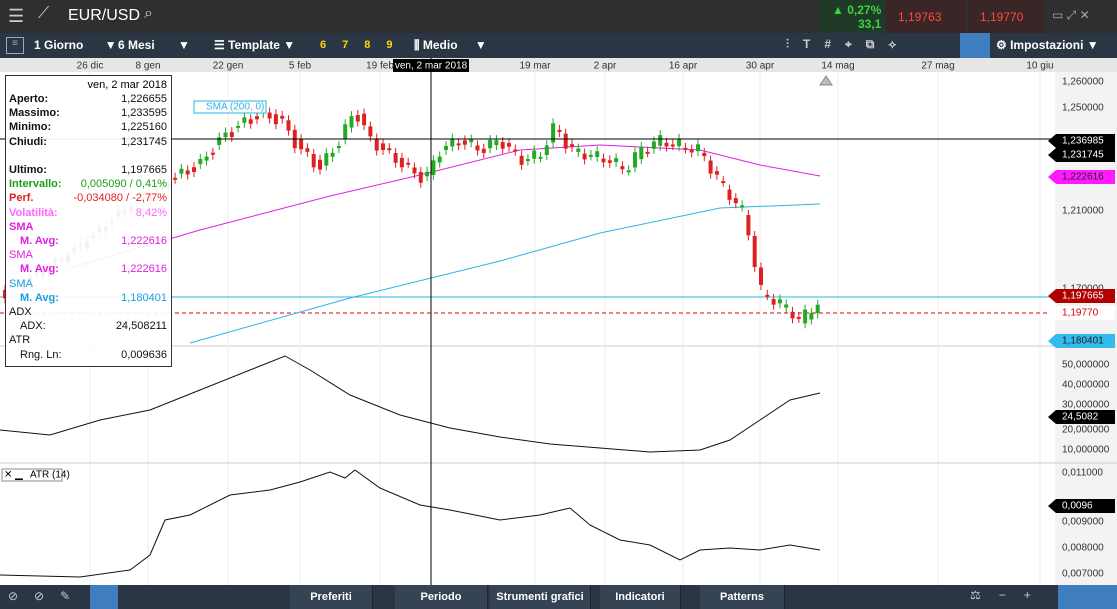  What do you see at coordinates (39, 269) in the screenshot?
I see `info-label: M. Avg:` at bounding box center [39, 269].